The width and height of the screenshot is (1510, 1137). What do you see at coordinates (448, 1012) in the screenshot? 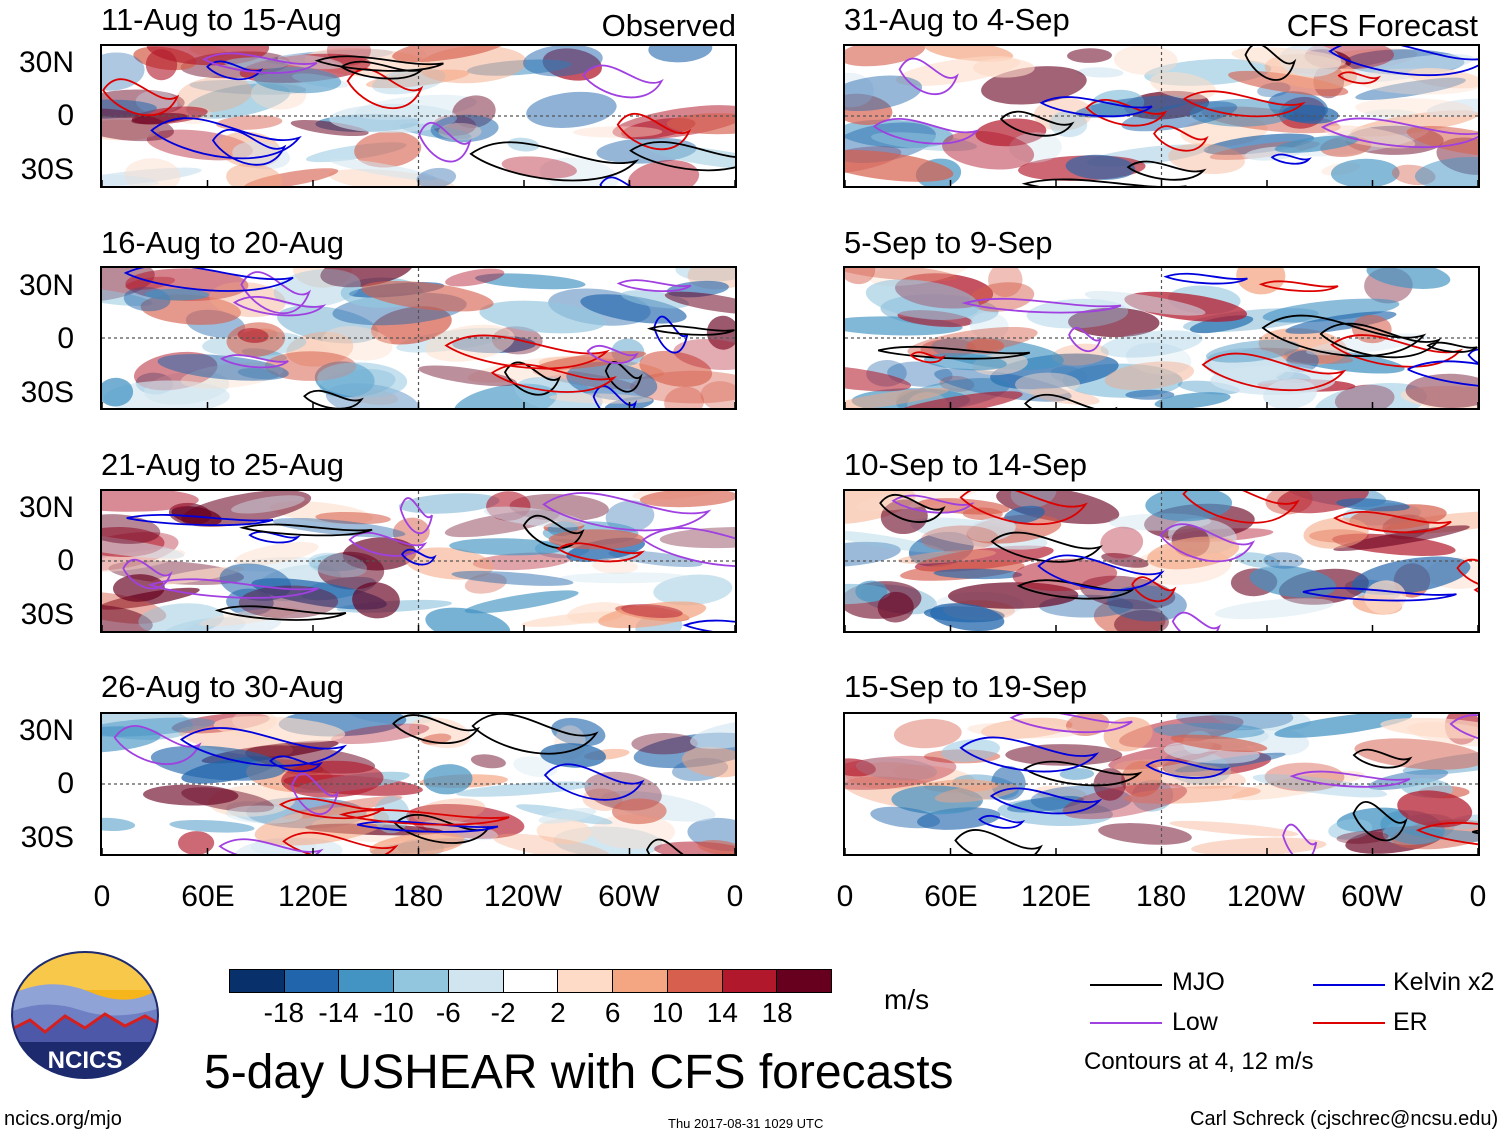
I see `colorbar-label: -6` at bounding box center [448, 1012].